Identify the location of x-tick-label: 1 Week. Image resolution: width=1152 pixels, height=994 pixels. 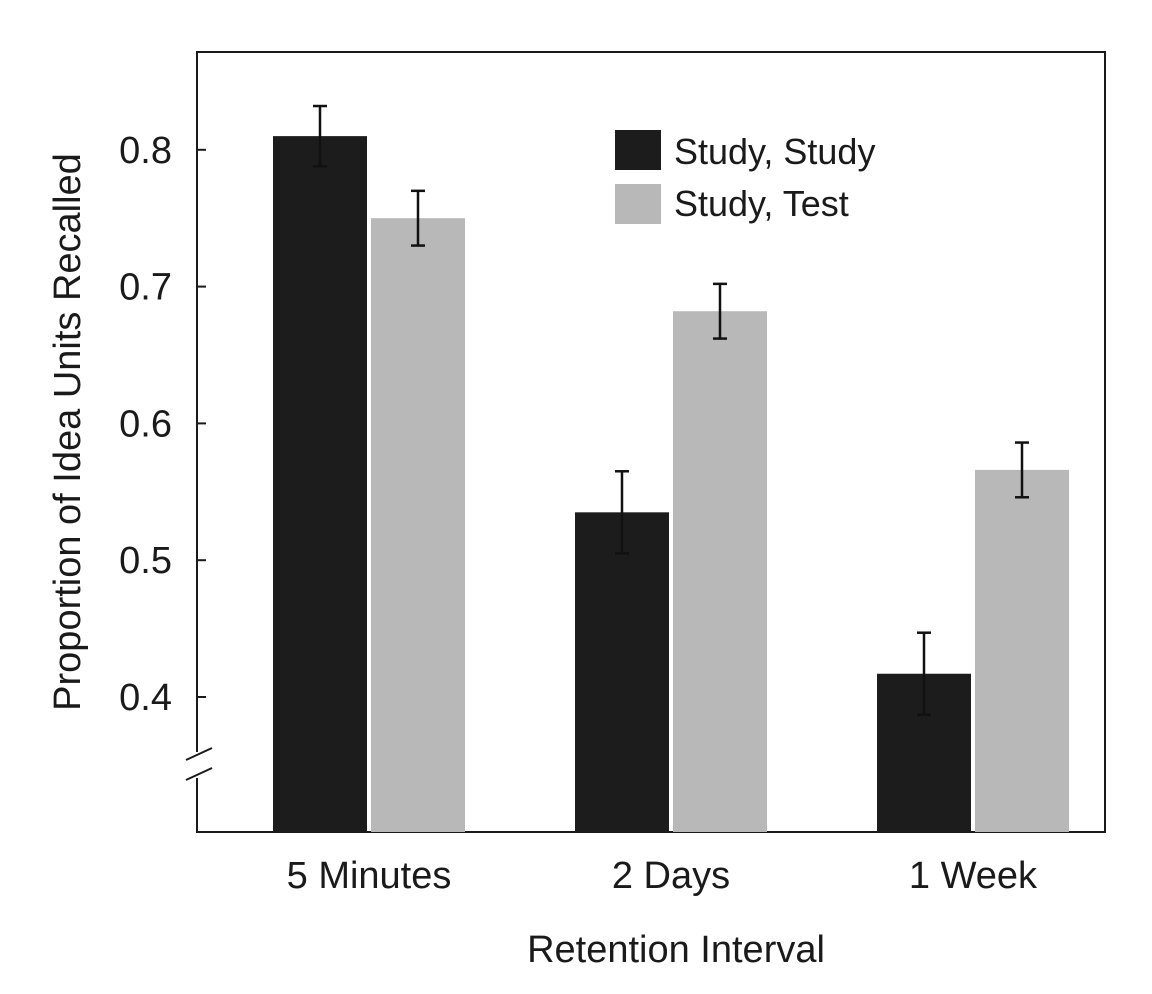
(973, 876).